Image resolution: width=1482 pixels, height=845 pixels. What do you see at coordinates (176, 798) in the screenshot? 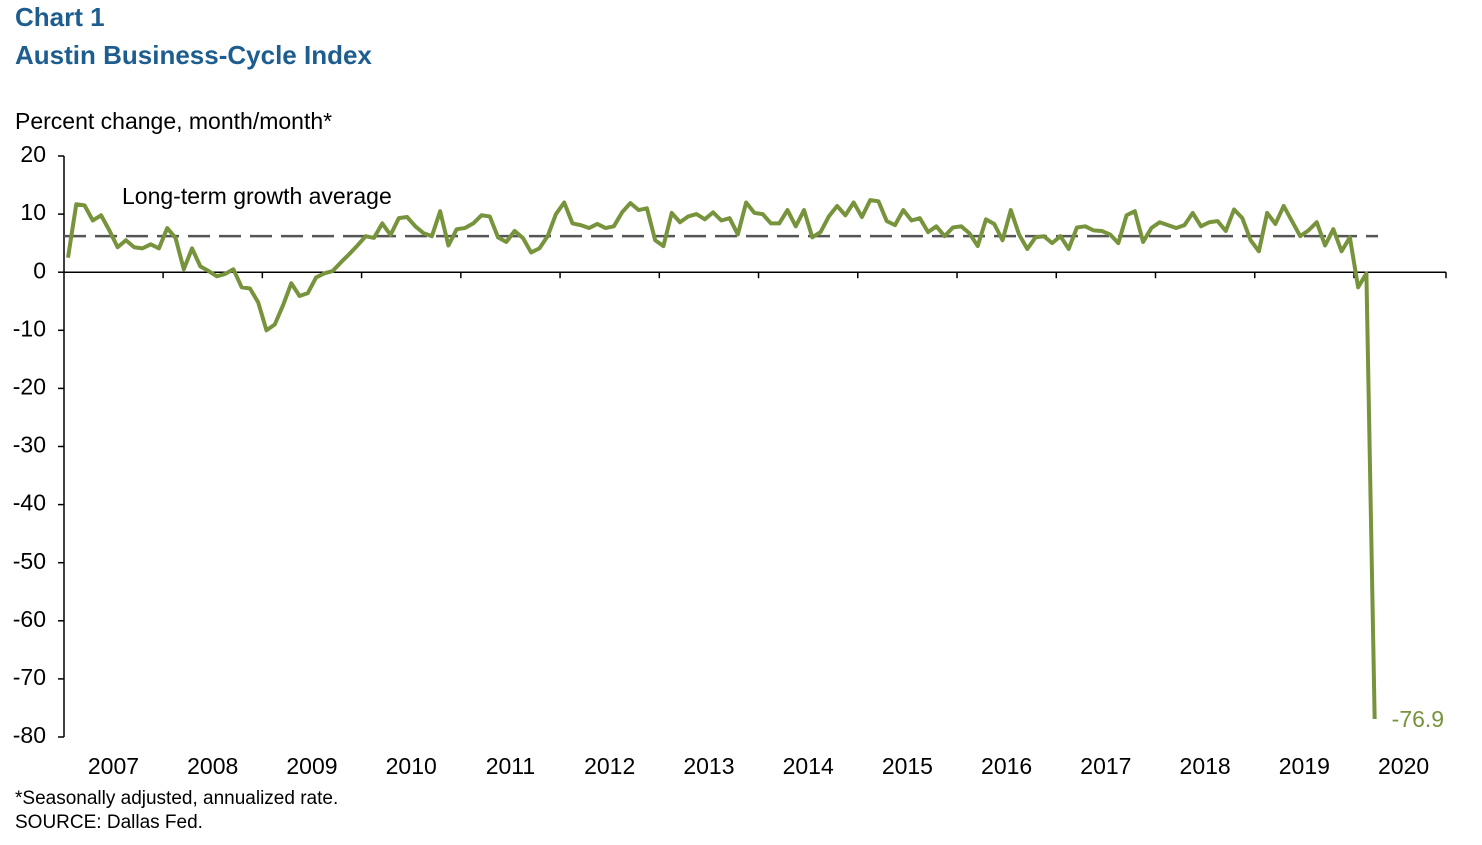
I see `footnote: *Seasonally adjusted, annualized rate.` at bounding box center [176, 798].